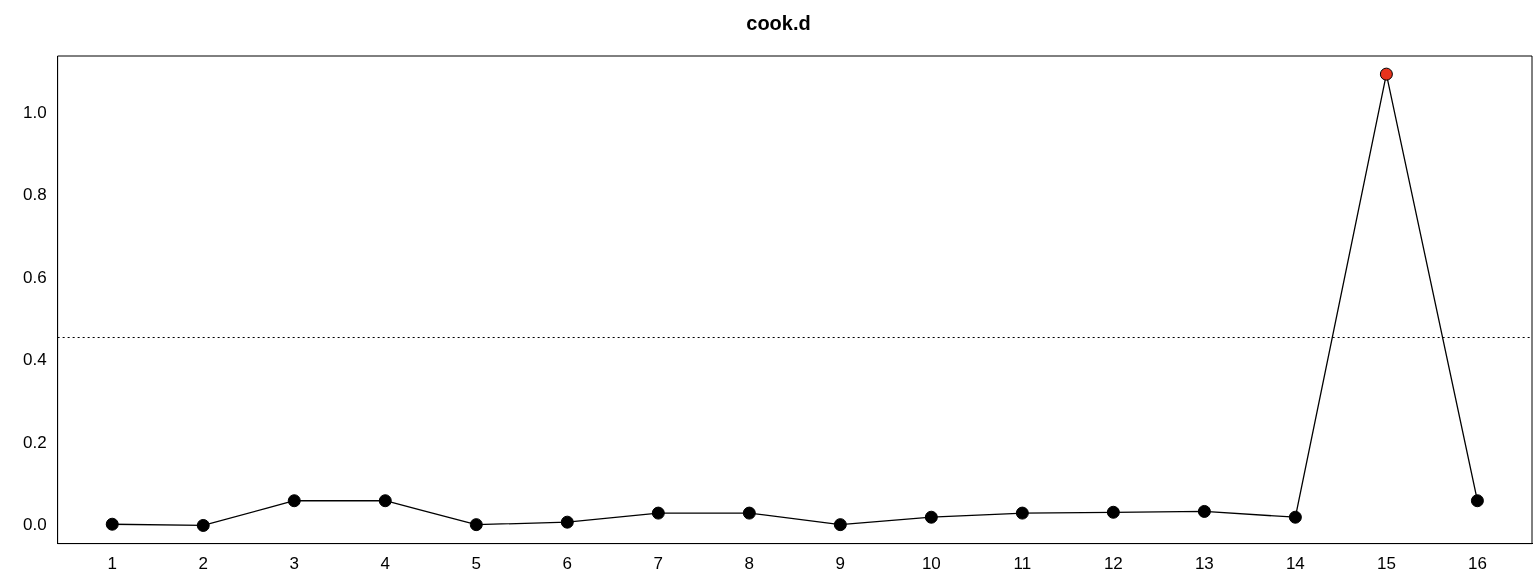 This screenshot has width=1539, height=588. I want to click on x-tick-label: 1, so click(112, 564).